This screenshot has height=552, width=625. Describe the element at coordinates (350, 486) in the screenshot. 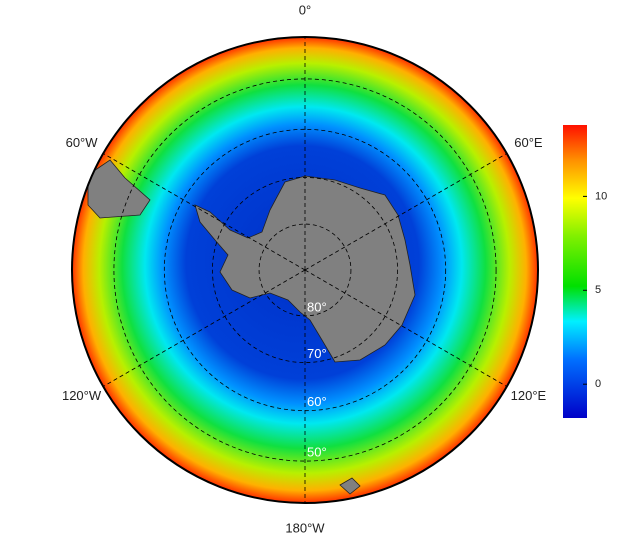

I see `island` at that location.